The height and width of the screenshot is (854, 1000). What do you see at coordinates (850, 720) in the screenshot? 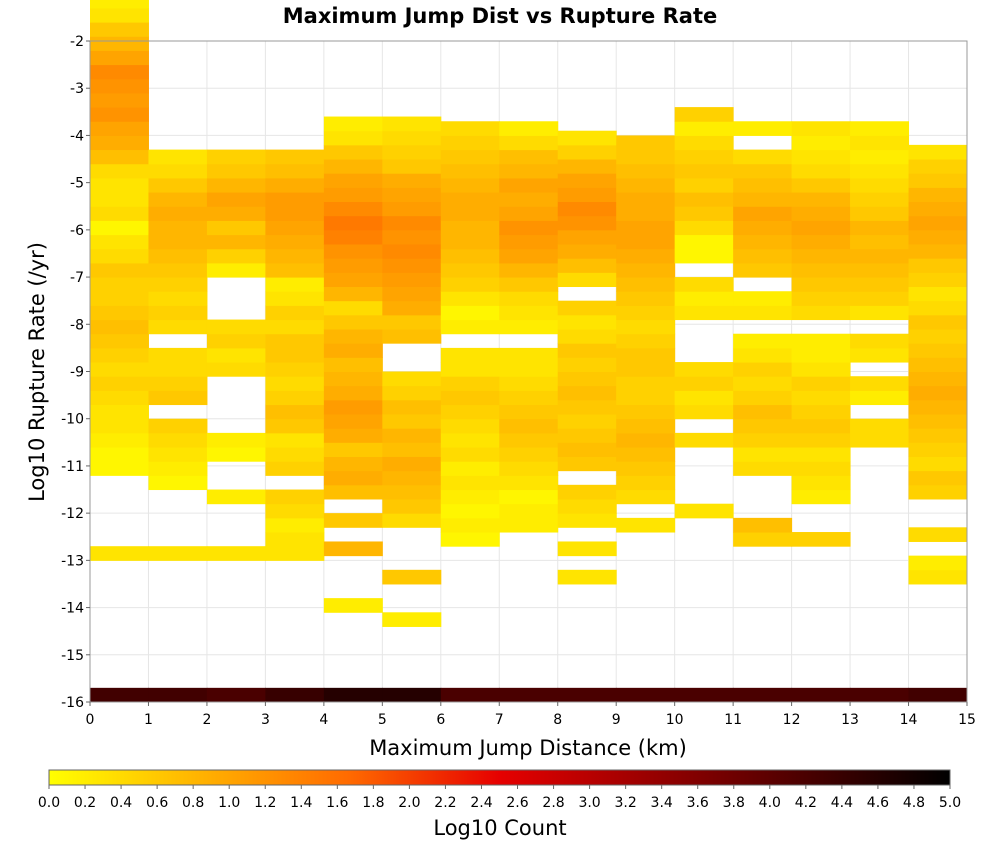
I see `x-tick-label: 13` at bounding box center [850, 720].